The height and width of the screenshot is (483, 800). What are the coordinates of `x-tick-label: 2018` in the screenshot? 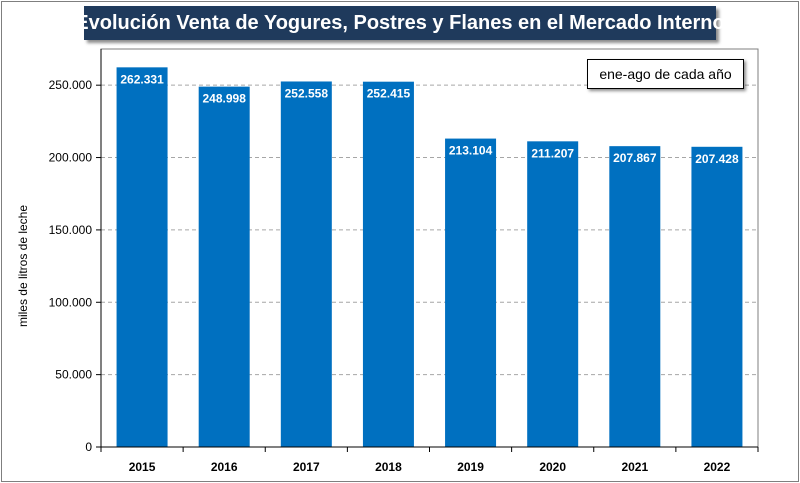 It's located at (388, 467).